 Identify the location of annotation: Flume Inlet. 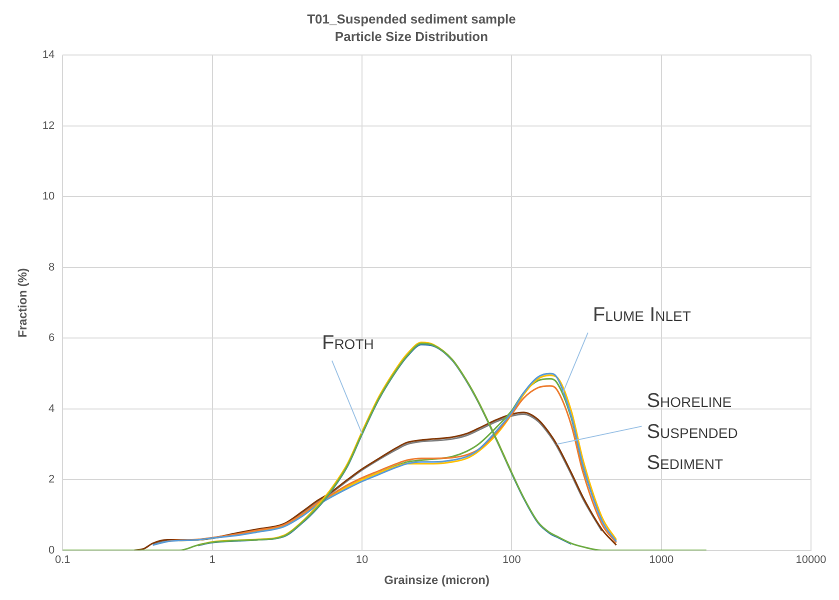
(642, 315).